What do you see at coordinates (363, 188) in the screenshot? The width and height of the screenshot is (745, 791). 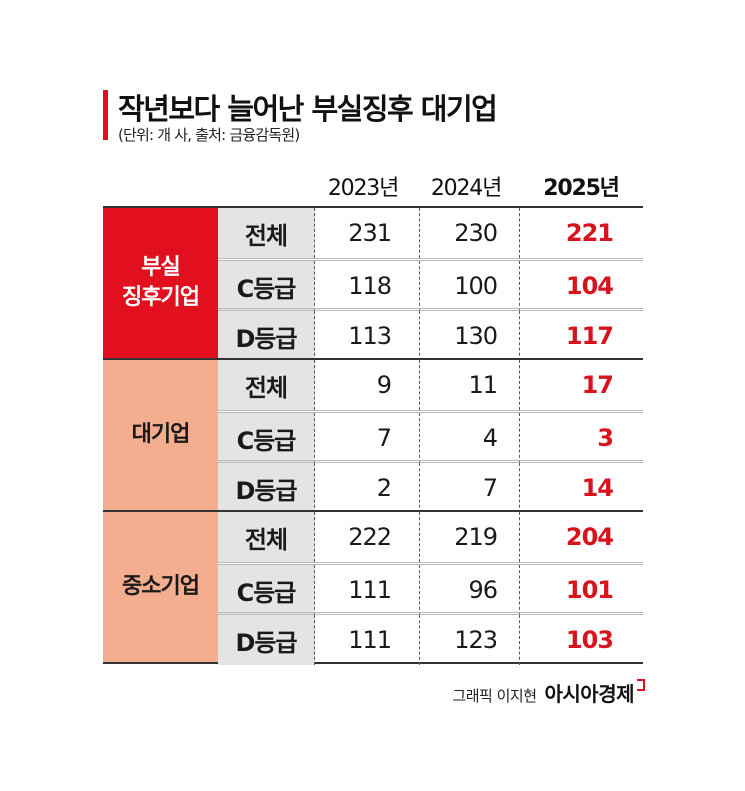 I see `column-header-2023: 2023년` at bounding box center [363, 188].